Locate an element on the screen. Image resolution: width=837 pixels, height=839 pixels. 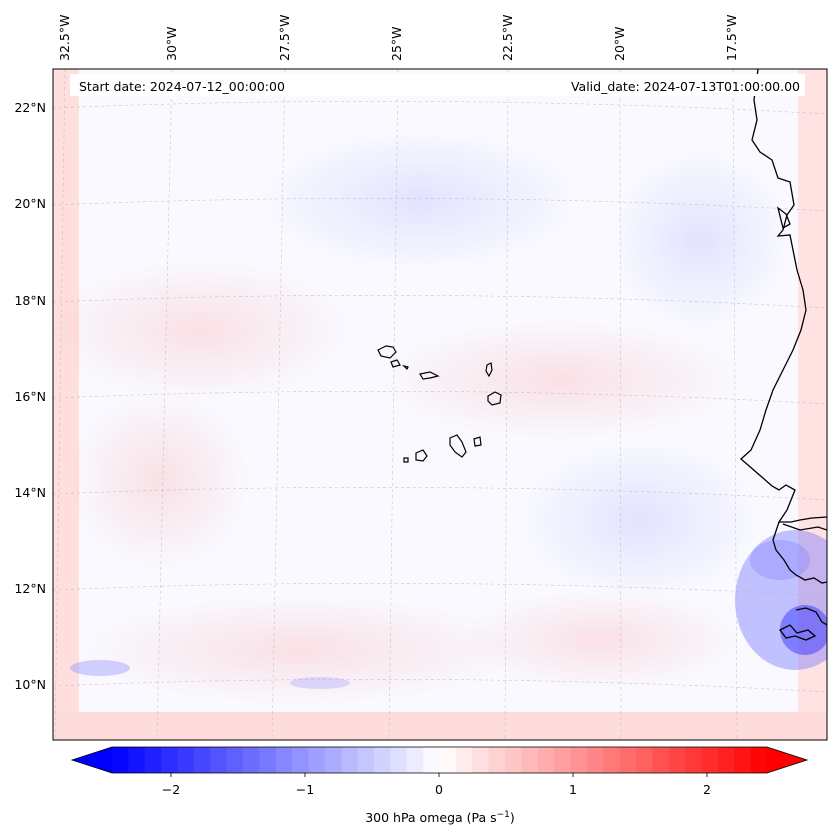
island-fogo is located at coordinates (421, 455).